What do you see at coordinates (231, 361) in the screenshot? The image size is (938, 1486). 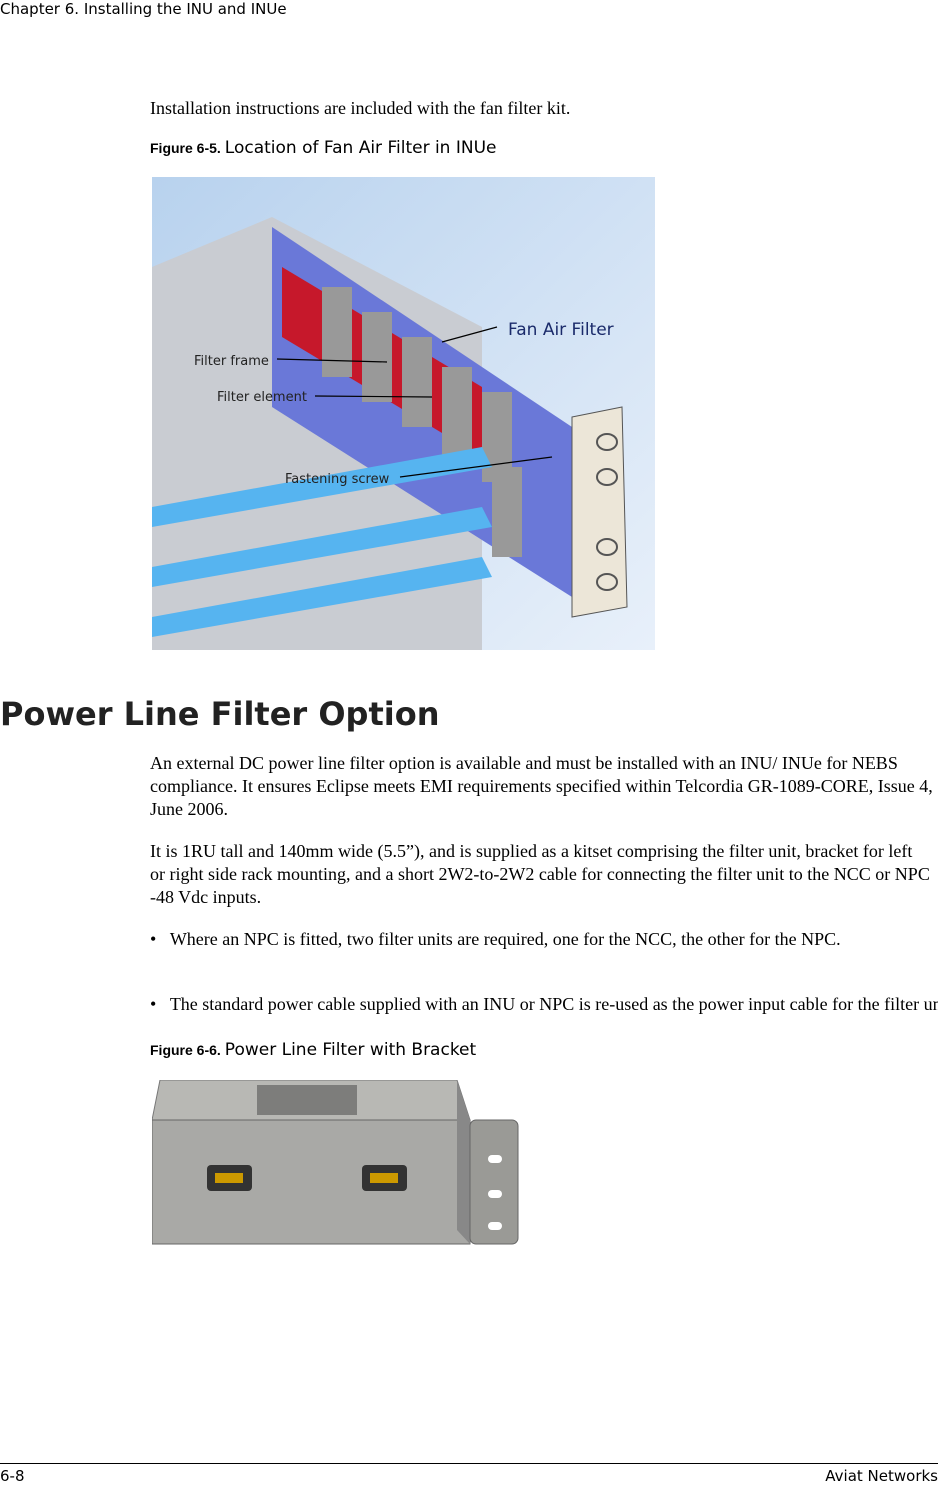 I see `callout-label: Filter frame` at bounding box center [231, 361].